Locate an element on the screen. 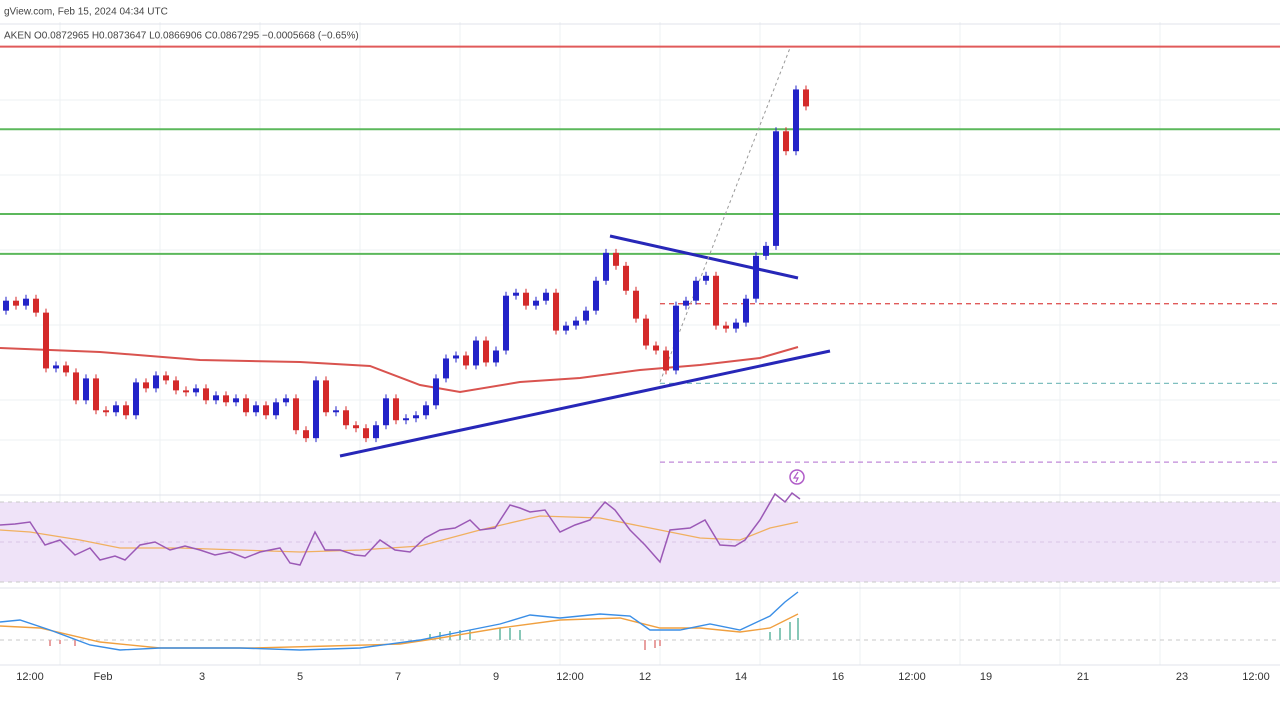  x-tick-label: 7 is located at coordinates (398, 677).